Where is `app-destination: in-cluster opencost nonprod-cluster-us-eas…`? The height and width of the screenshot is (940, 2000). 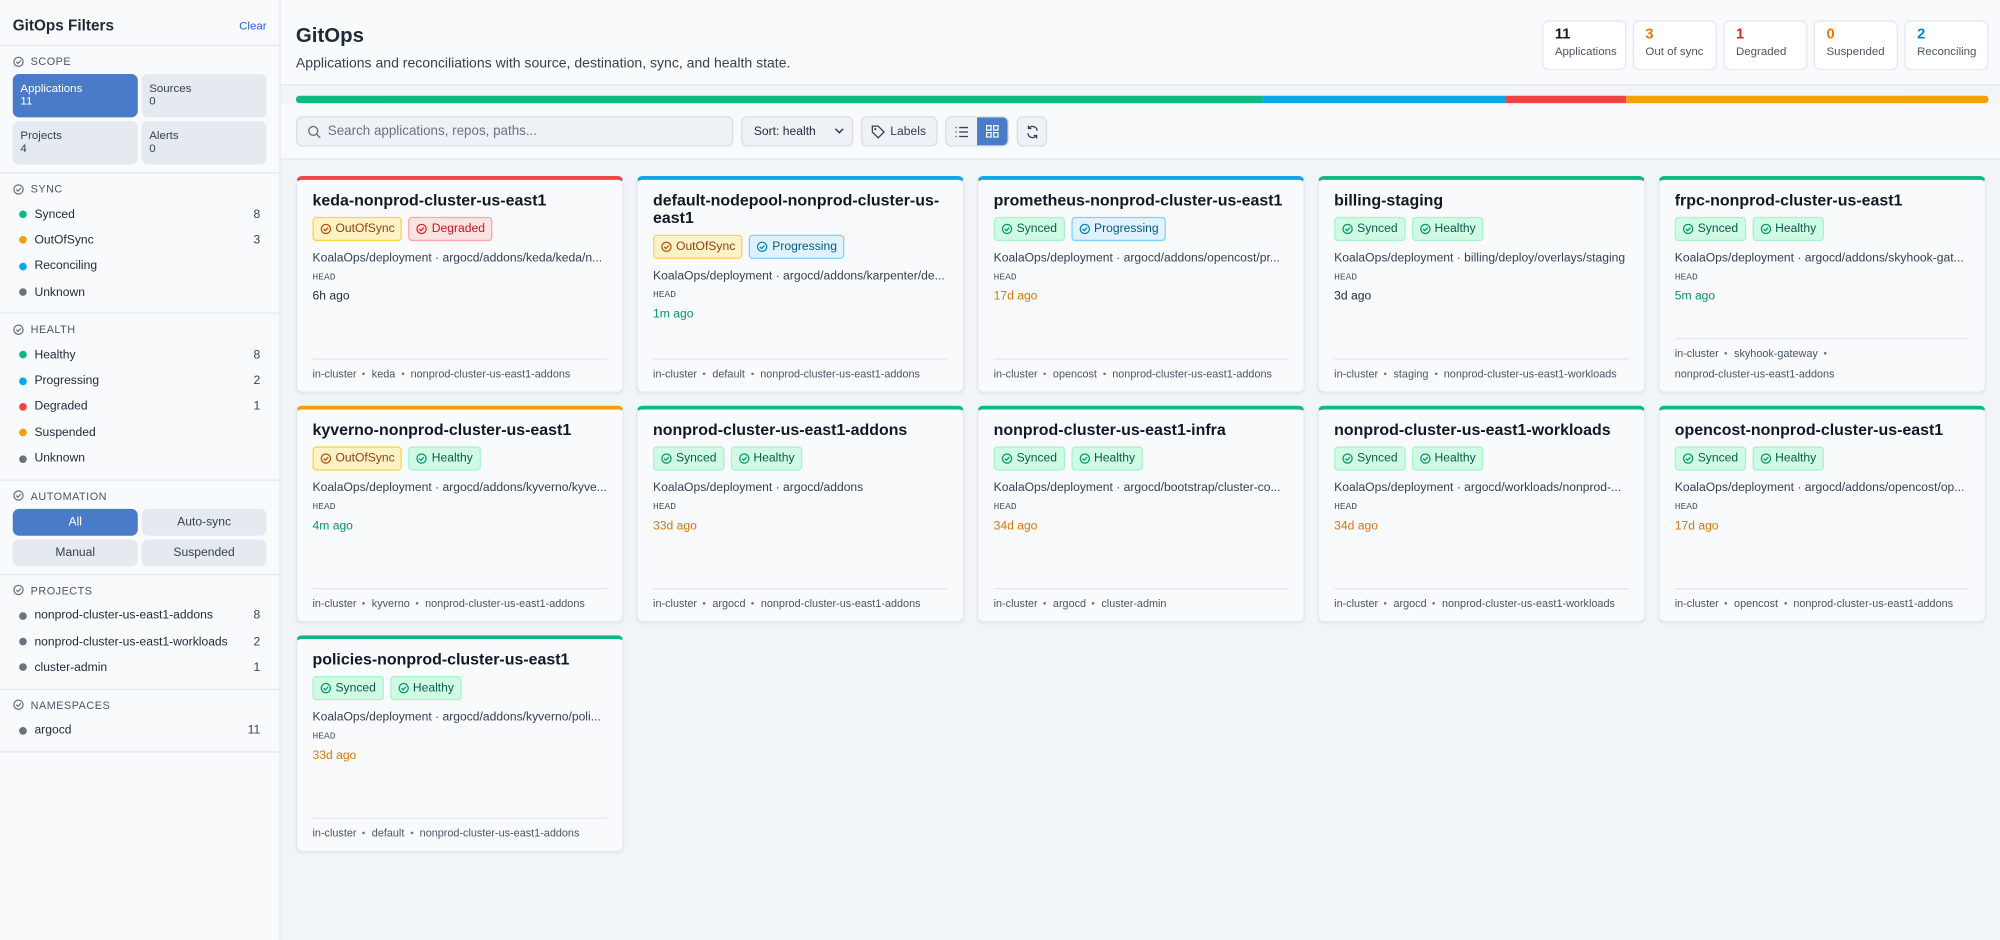
app-destination: in-cluster opencost nonprod-cluster-us-eas… is located at coordinates (1822, 604).